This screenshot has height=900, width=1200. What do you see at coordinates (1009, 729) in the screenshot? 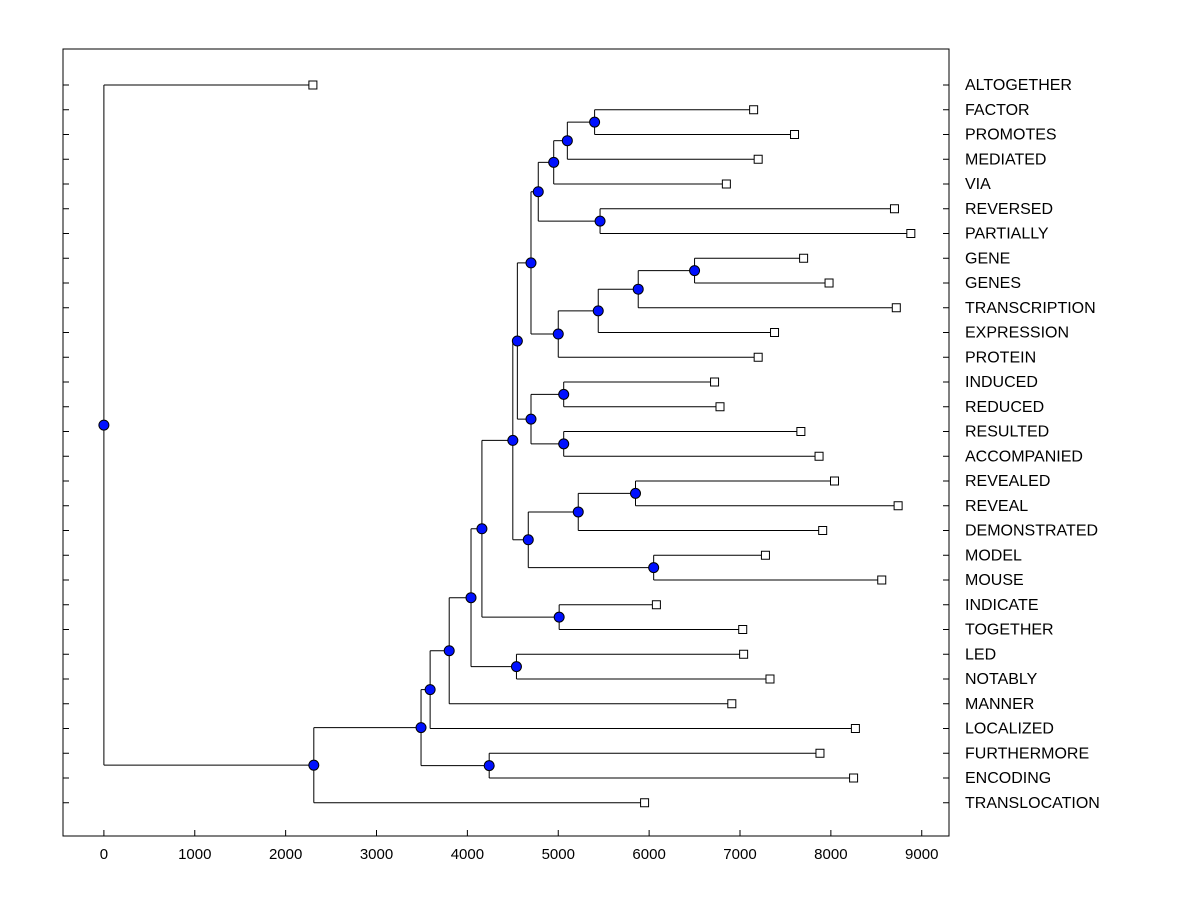
I see `leaf-label-localized: LOCALIZED` at bounding box center [1009, 729].